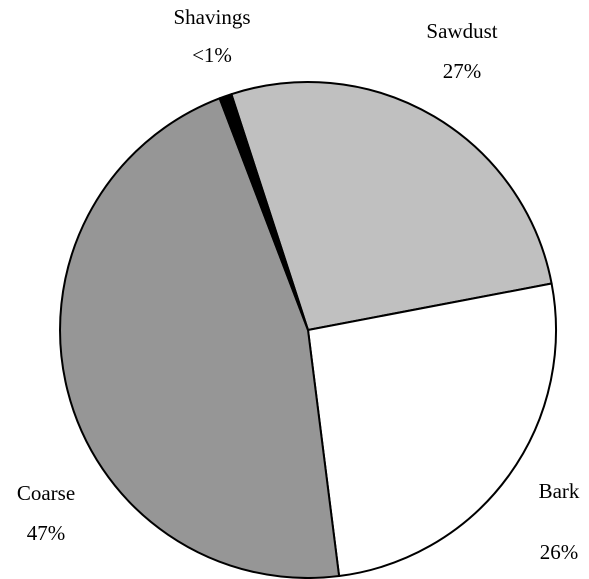 This screenshot has height=579, width=589. Describe the element at coordinates (211, 17) in the screenshot. I see `label-shavings-name: Shavings` at that location.